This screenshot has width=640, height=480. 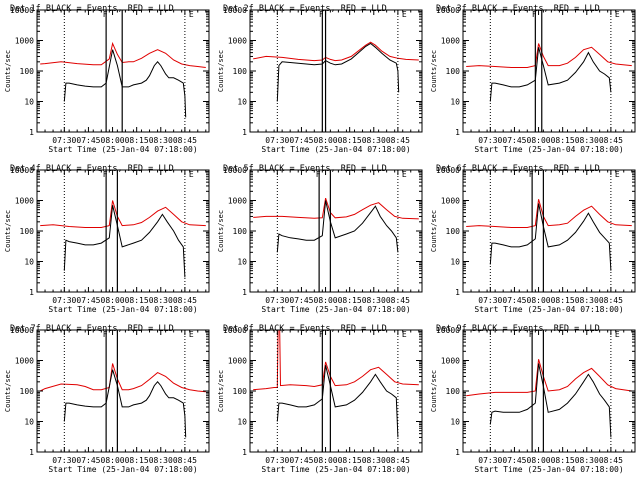 I want to click on panel-title: Det 9f BLACK = Events, RED = LLD, so click(x=518, y=329).